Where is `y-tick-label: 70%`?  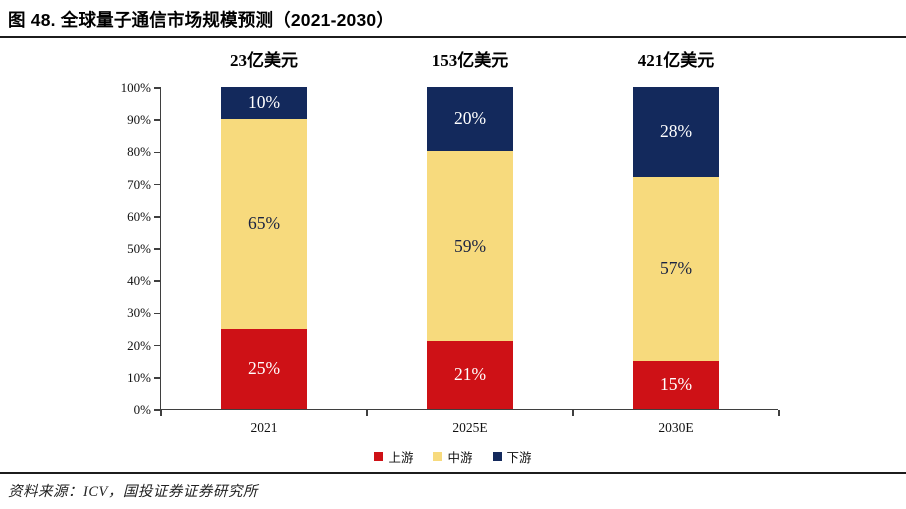 y-tick-label: 70% is located at coordinates (139, 184).